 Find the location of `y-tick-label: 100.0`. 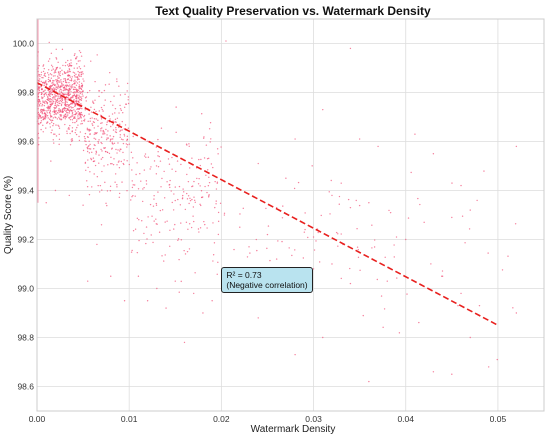

y-tick-label: 100.0 is located at coordinates (24, 44).